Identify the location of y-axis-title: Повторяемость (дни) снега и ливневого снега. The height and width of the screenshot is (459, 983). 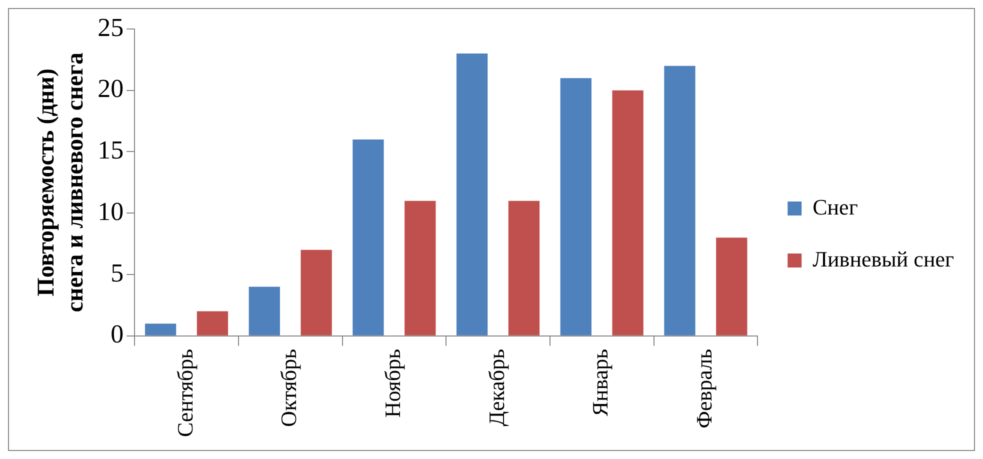
(61, 182).